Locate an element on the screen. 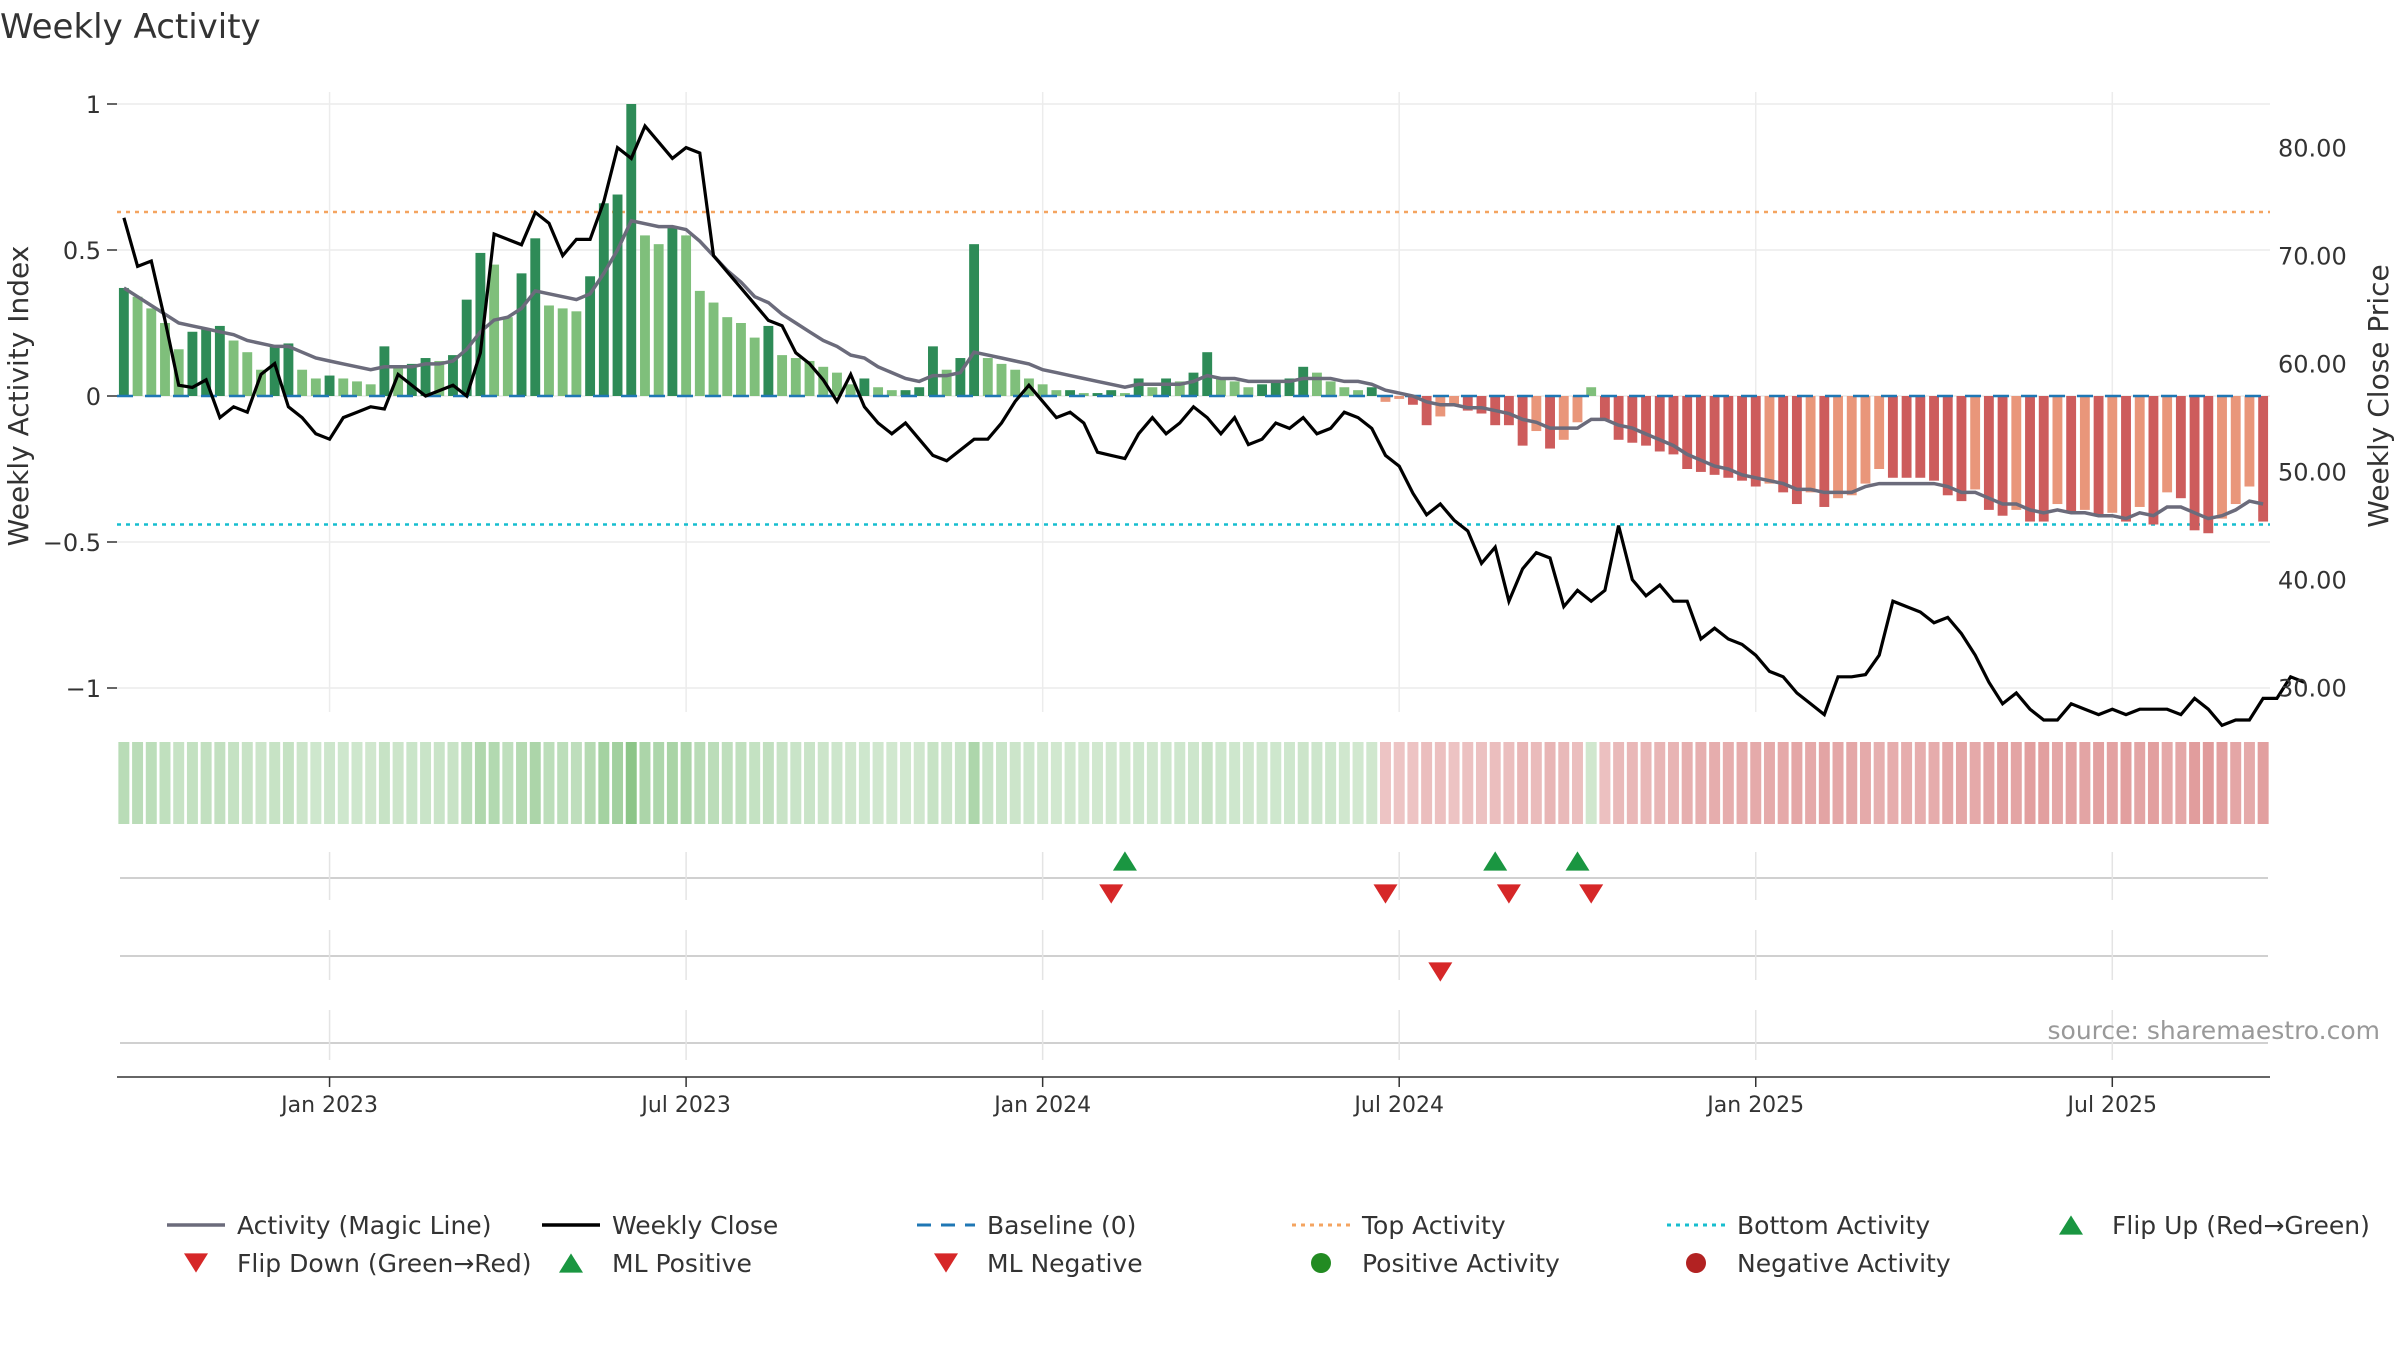 This screenshot has width=2400, height=1350. x-tick-label: Jul 2024 is located at coordinates (1398, 1105).